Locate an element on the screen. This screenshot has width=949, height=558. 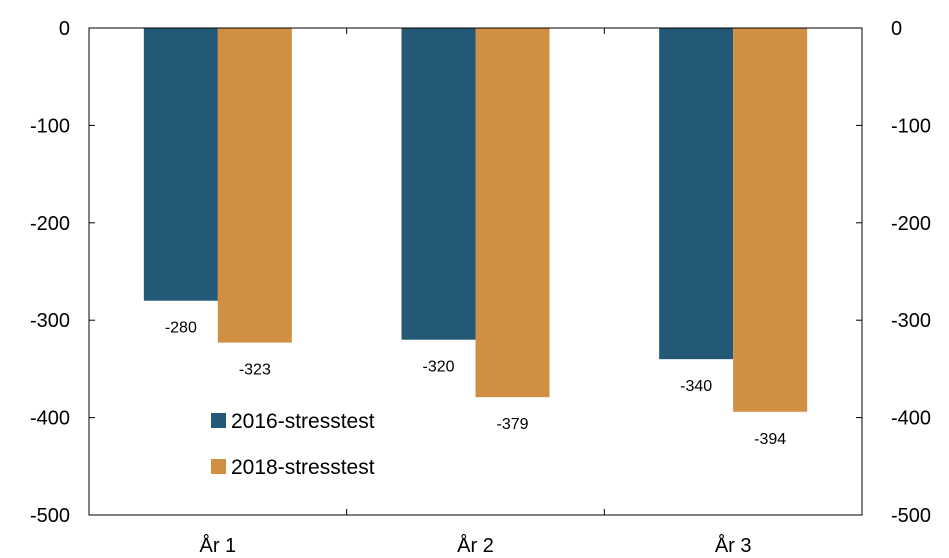
right-ytick-label-5: -400 is located at coordinates (911, 419).